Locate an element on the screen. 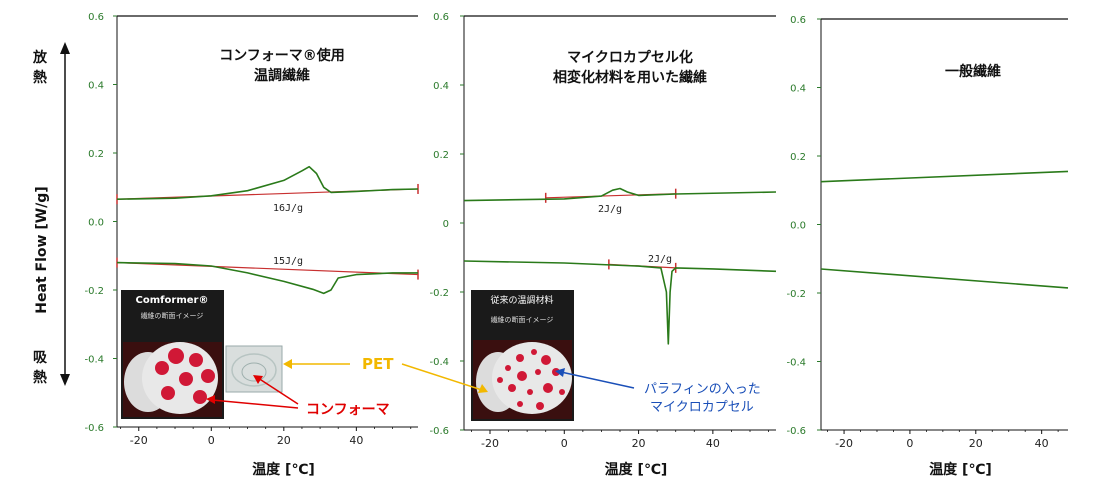 The width and height of the screenshot is (1096, 488). panel-title: 一般繊維 is located at coordinates (973, 71).